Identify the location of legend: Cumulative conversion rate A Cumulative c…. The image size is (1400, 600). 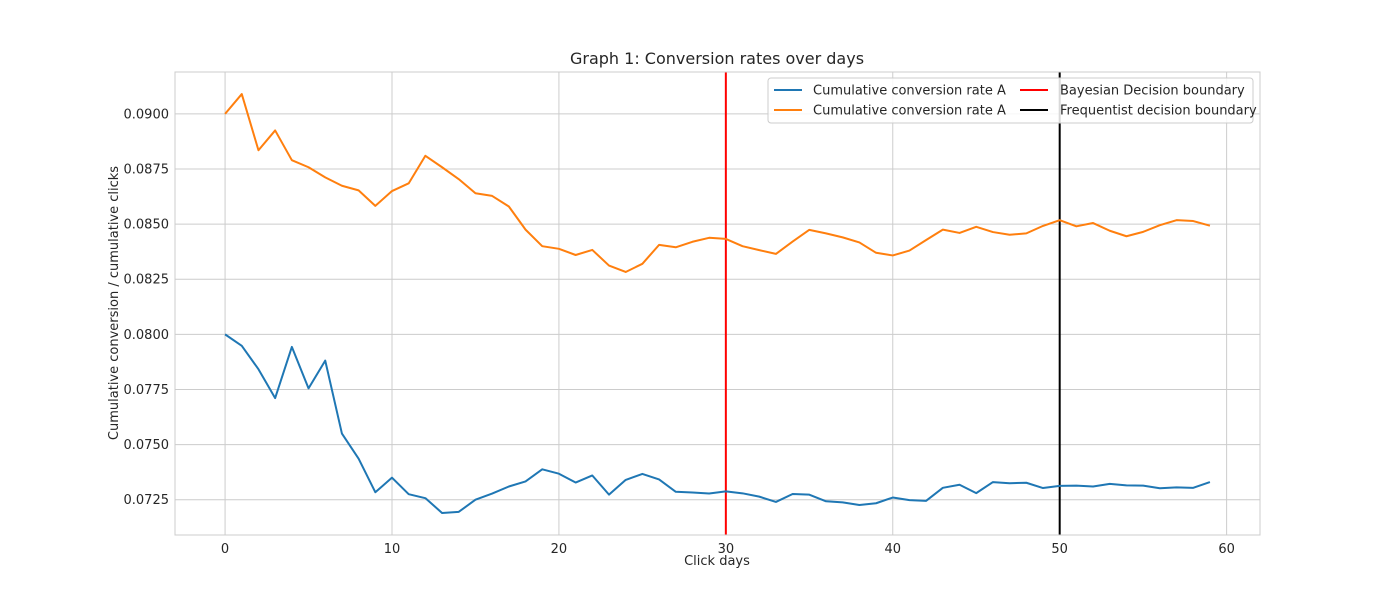
(1012, 100).